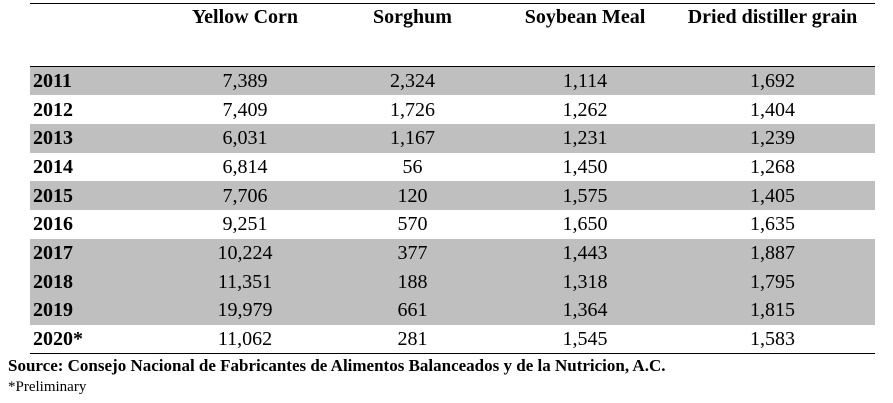 Image resolution: width=893 pixels, height=403 pixels. What do you see at coordinates (772, 224) in the screenshot?
I see `table-cell: 1,635` at bounding box center [772, 224].